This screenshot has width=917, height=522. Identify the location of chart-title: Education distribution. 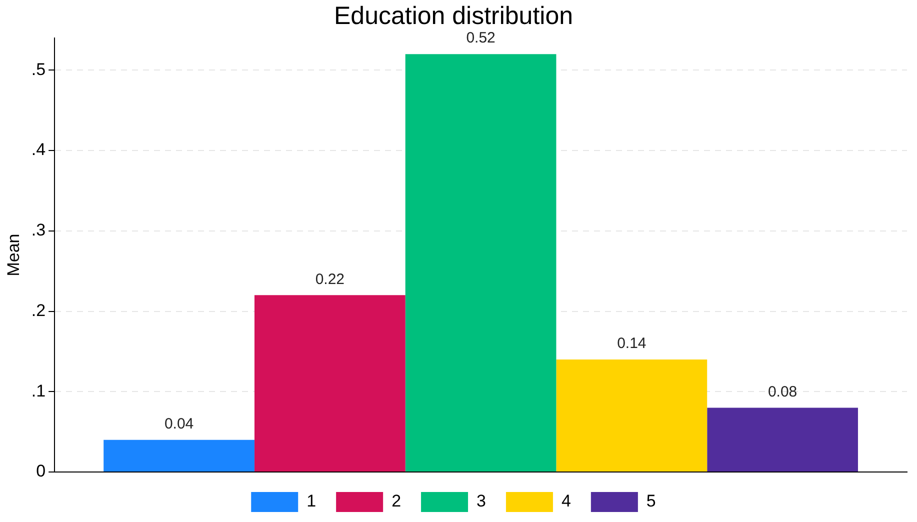
(454, 16).